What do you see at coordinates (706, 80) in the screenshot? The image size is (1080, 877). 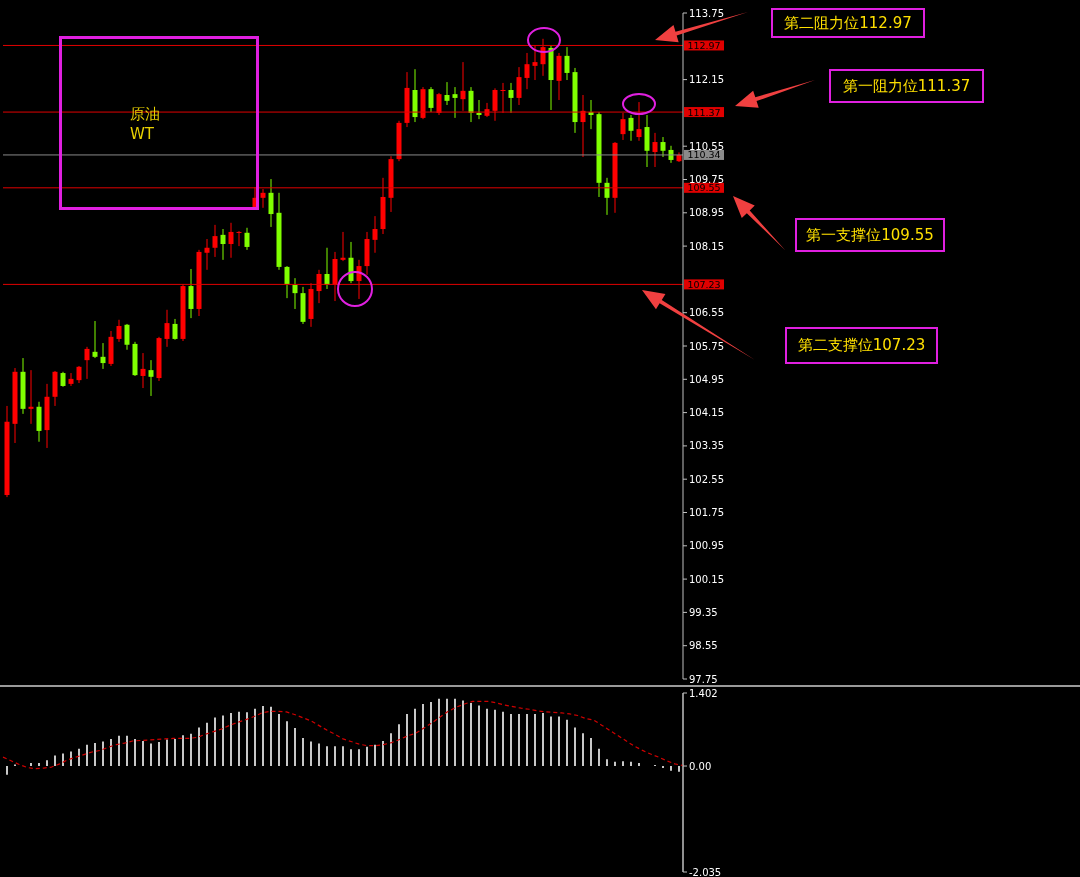 I see `y-tick-label: 112.15` at bounding box center [706, 80].